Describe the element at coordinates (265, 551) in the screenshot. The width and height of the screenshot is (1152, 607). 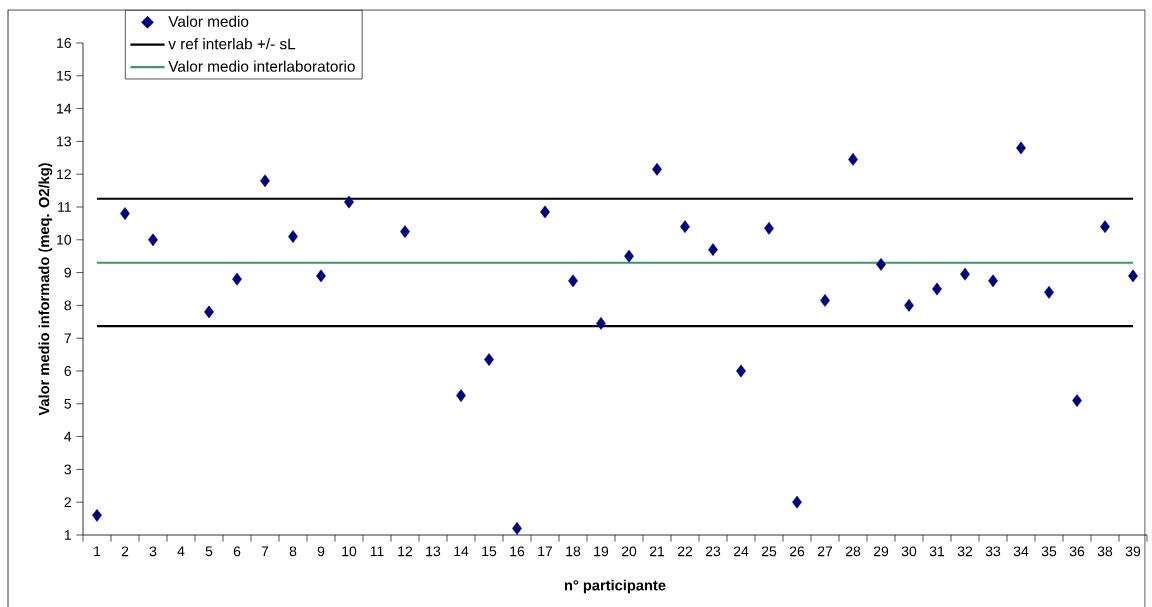
I see `x-tick-label: 7` at that location.